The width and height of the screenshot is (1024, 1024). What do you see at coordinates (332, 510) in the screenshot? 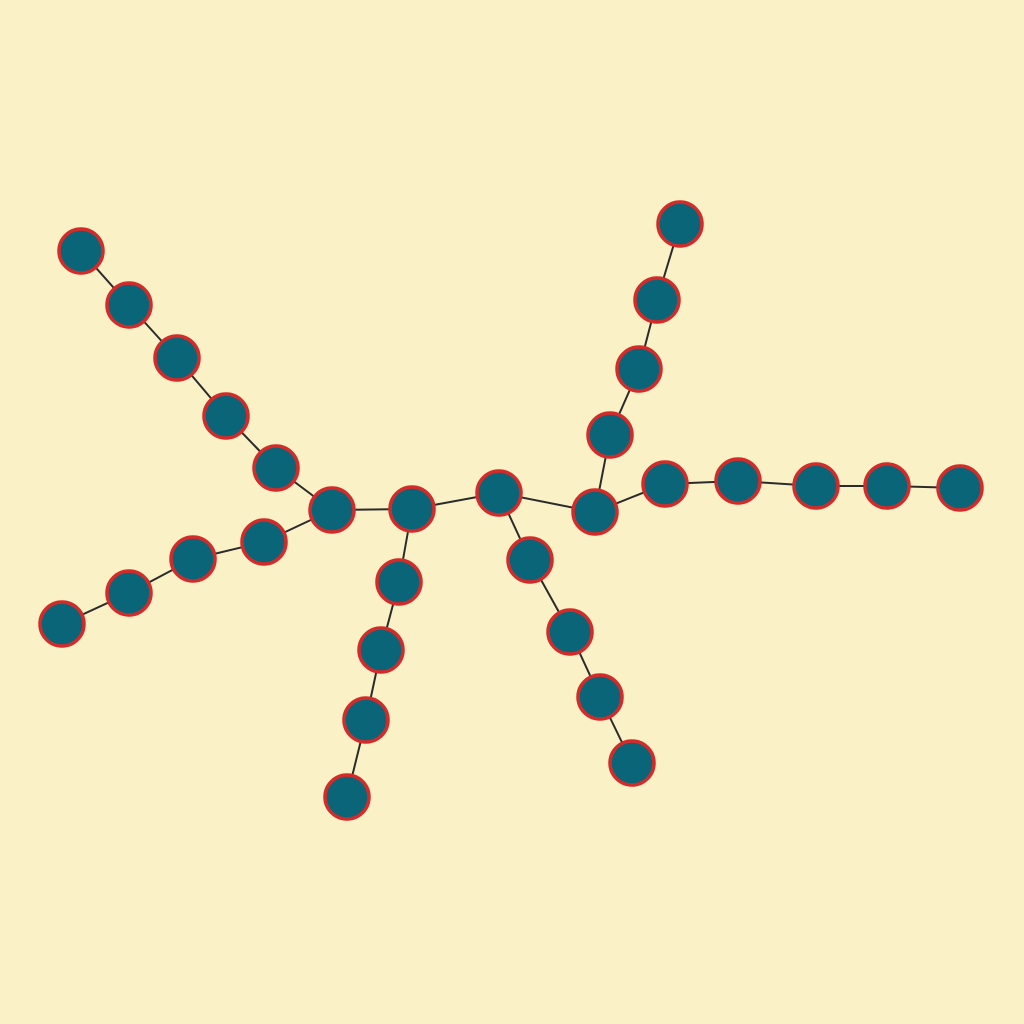
I see `node-n5` at bounding box center [332, 510].